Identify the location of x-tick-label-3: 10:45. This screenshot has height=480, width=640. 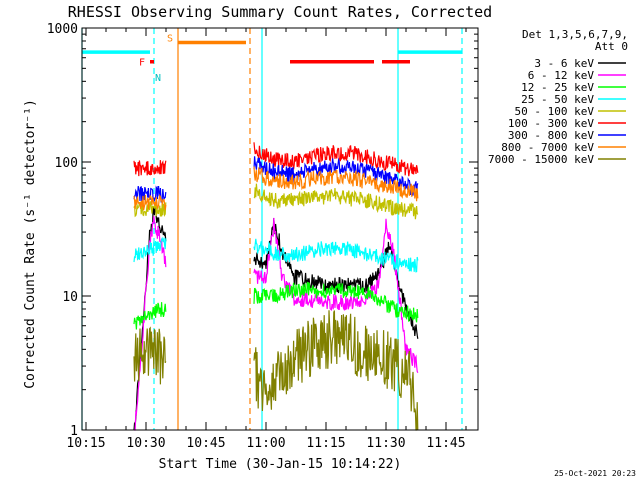
(205, 443).